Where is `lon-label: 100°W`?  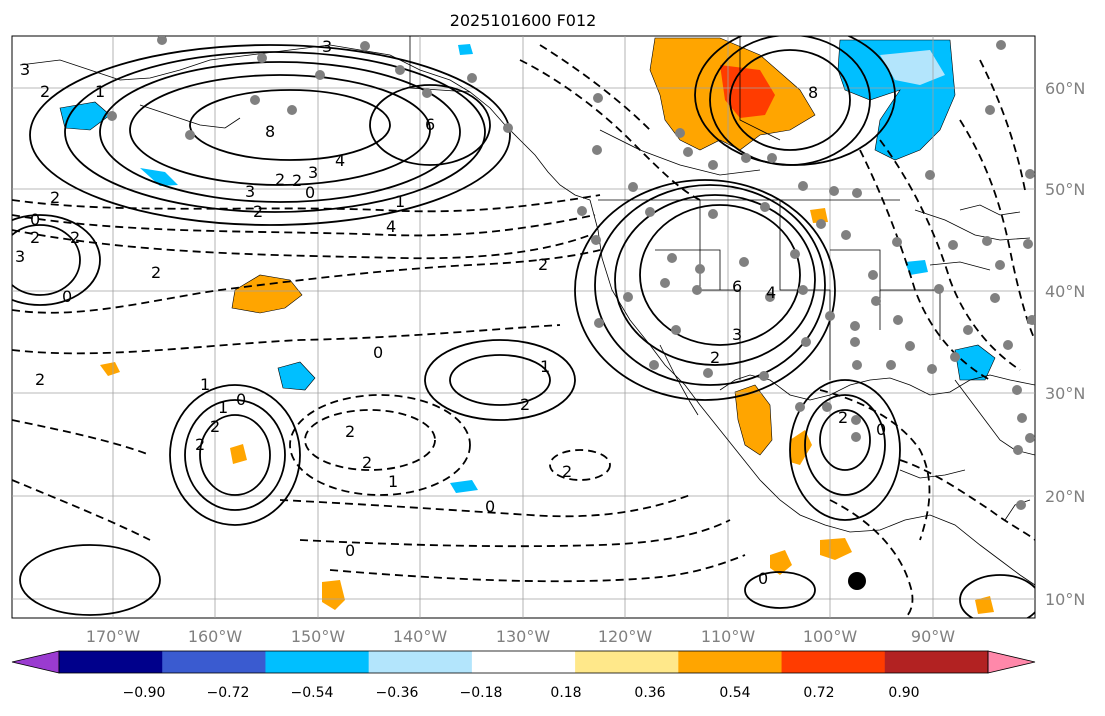
lon-label: 100°W is located at coordinates (830, 636).